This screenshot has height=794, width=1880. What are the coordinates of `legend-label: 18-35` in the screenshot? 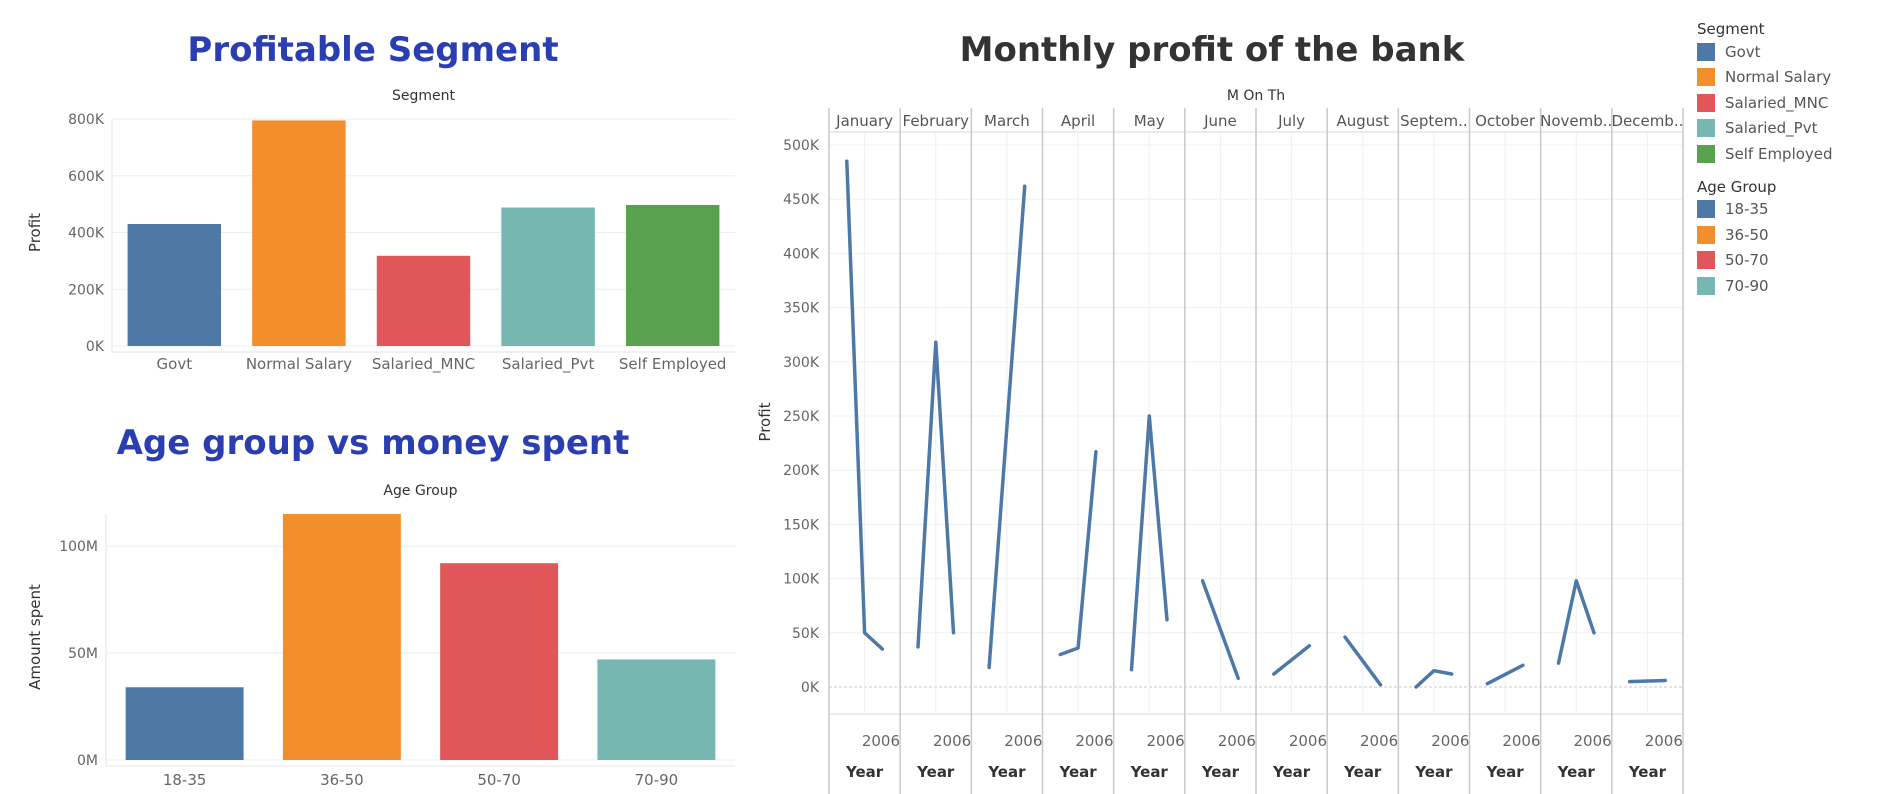 It's located at (1747, 209).